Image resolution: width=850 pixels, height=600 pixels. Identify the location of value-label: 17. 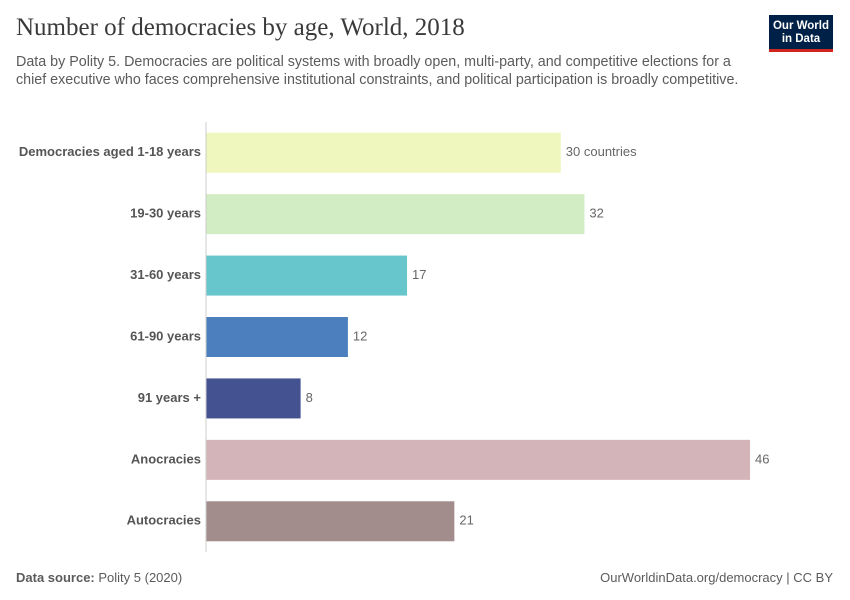
(419, 274).